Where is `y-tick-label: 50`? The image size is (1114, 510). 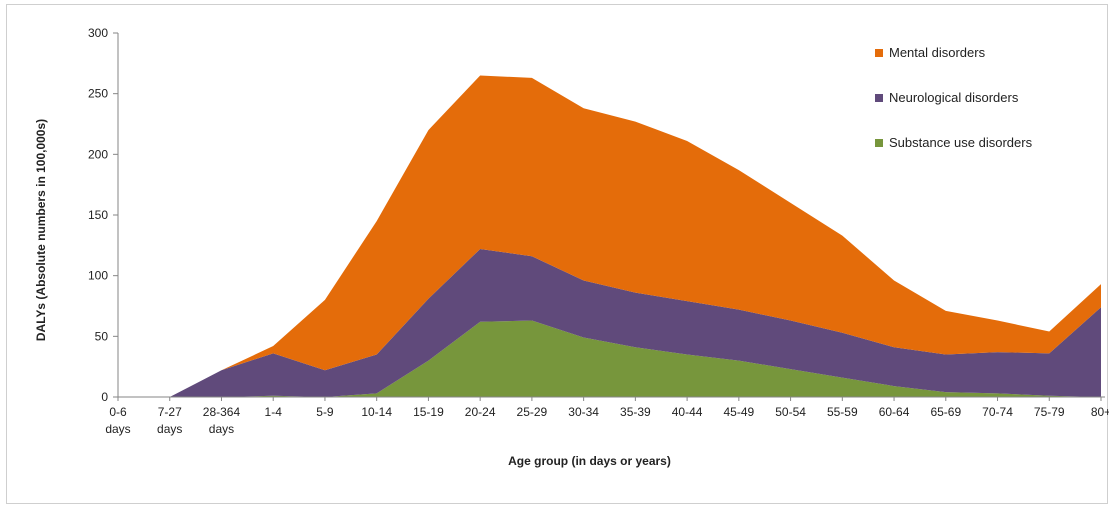 y-tick-label: 50 is located at coordinates (102, 336).